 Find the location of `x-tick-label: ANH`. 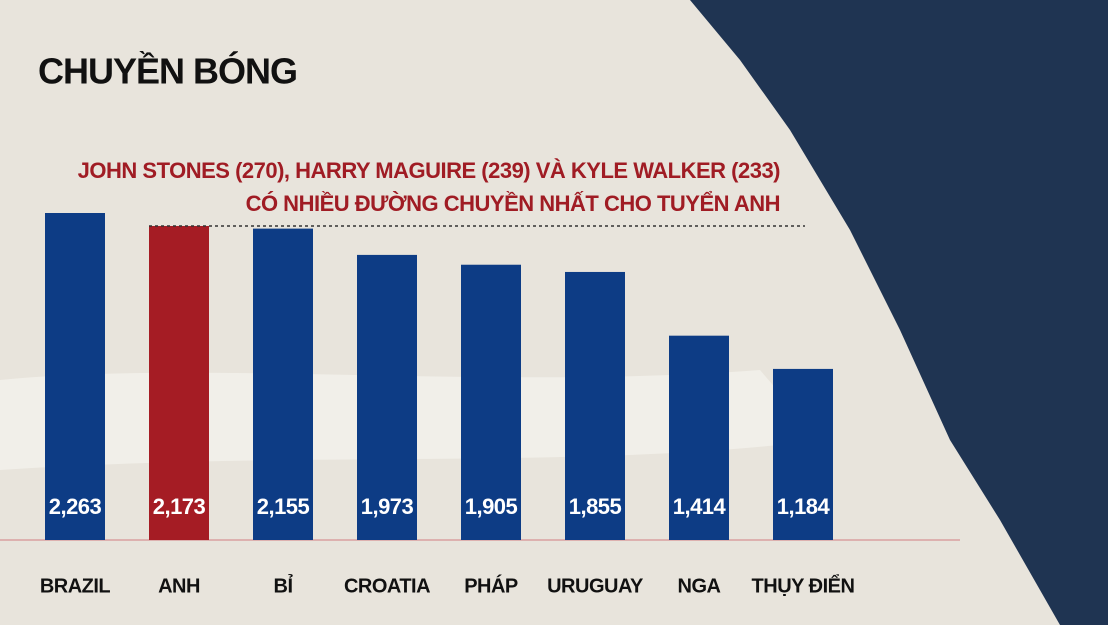

x-tick-label: ANH is located at coordinates (179, 586).